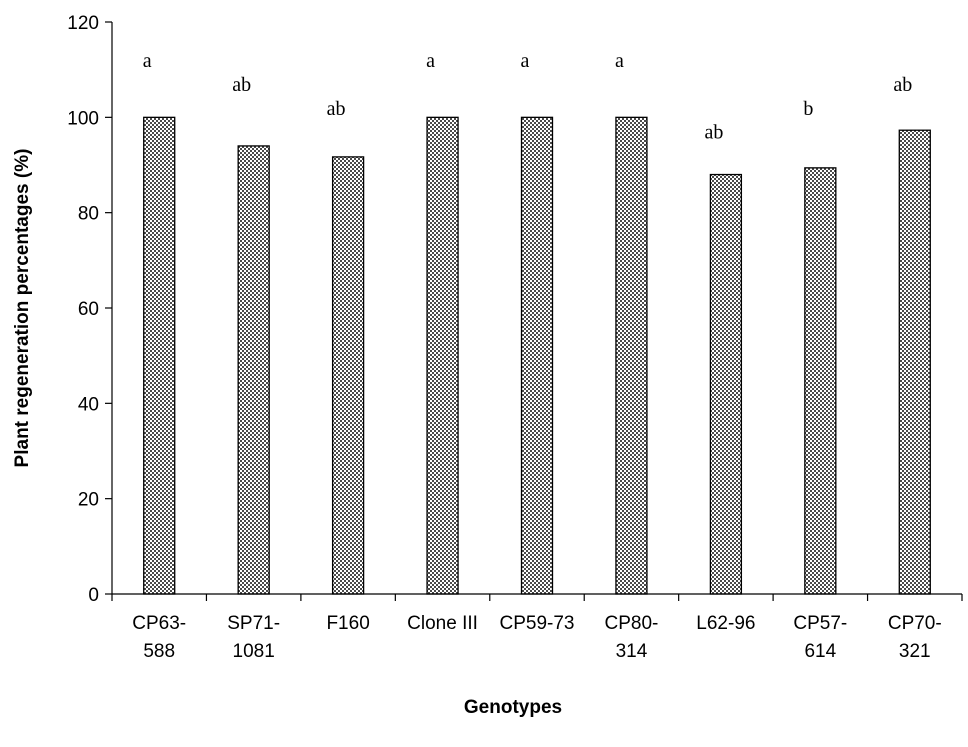 This screenshot has width=968, height=747. Describe the element at coordinates (527, 97) in the screenshot. I see `significance-labels: a ab ab a a a ab b ab` at that location.